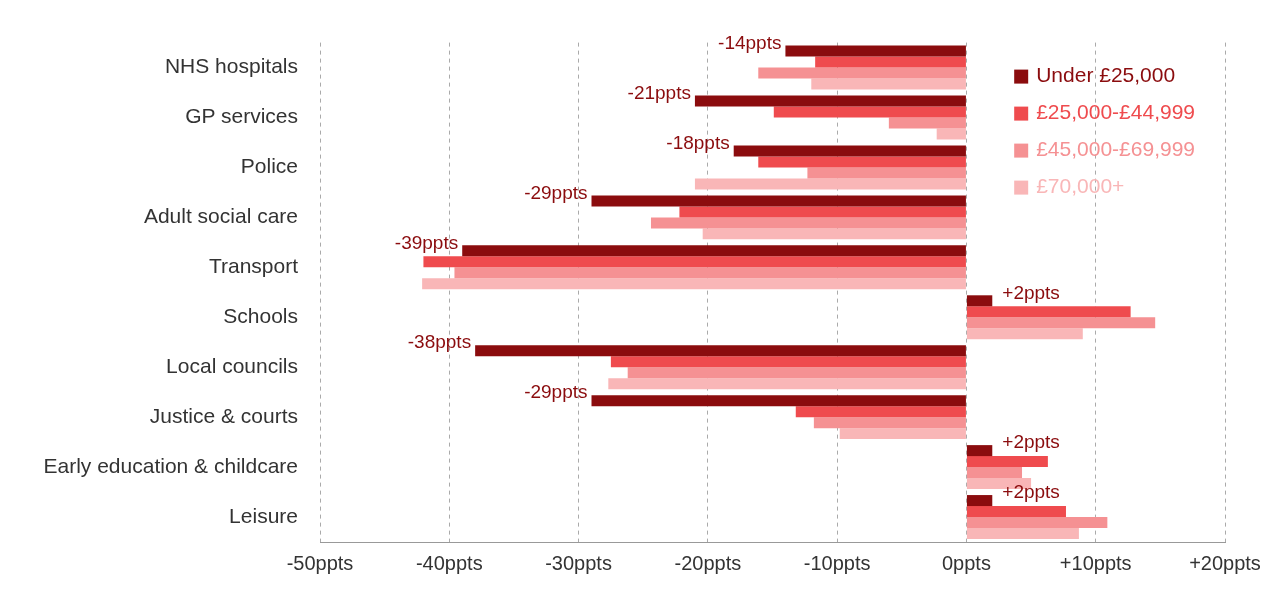 The height and width of the screenshot is (598, 1280). Describe the element at coordinates (241, 116) in the screenshot. I see `y-tick-label: GP services` at that location.